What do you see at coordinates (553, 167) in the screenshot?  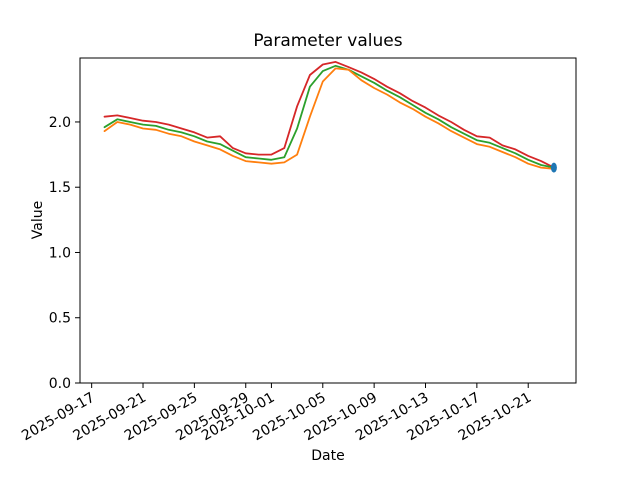 I see `end-marker` at bounding box center [553, 167].